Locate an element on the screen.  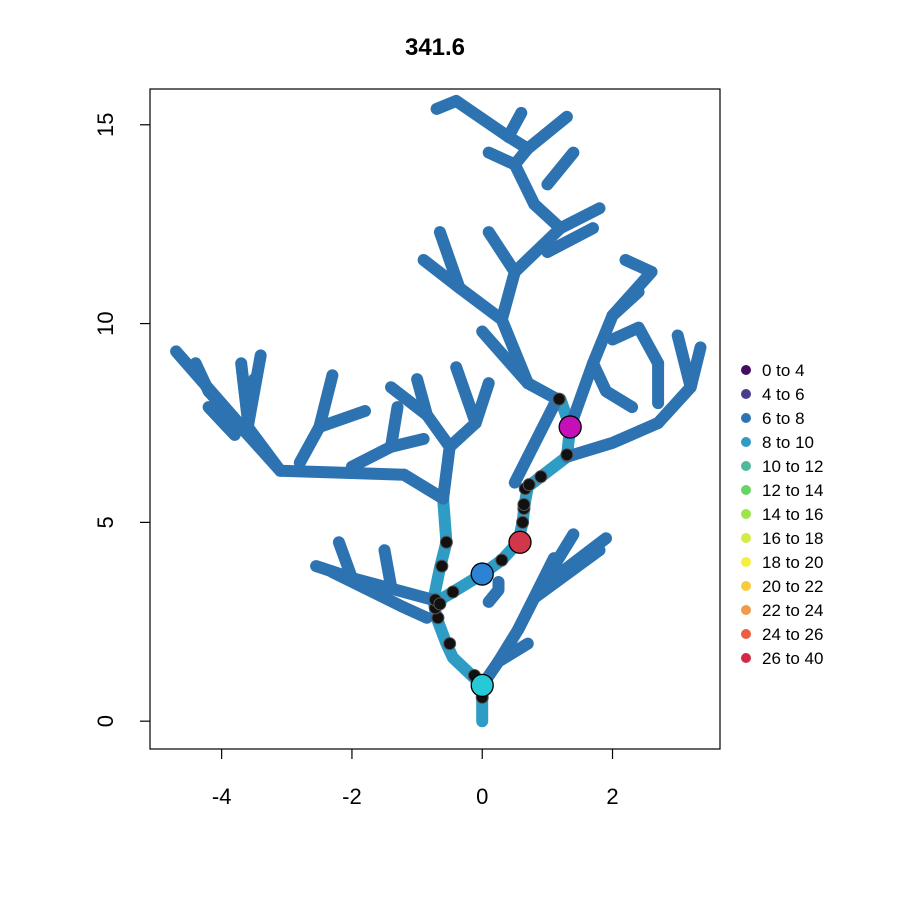
legend-label: 12 to 14 is located at coordinates (792, 490).